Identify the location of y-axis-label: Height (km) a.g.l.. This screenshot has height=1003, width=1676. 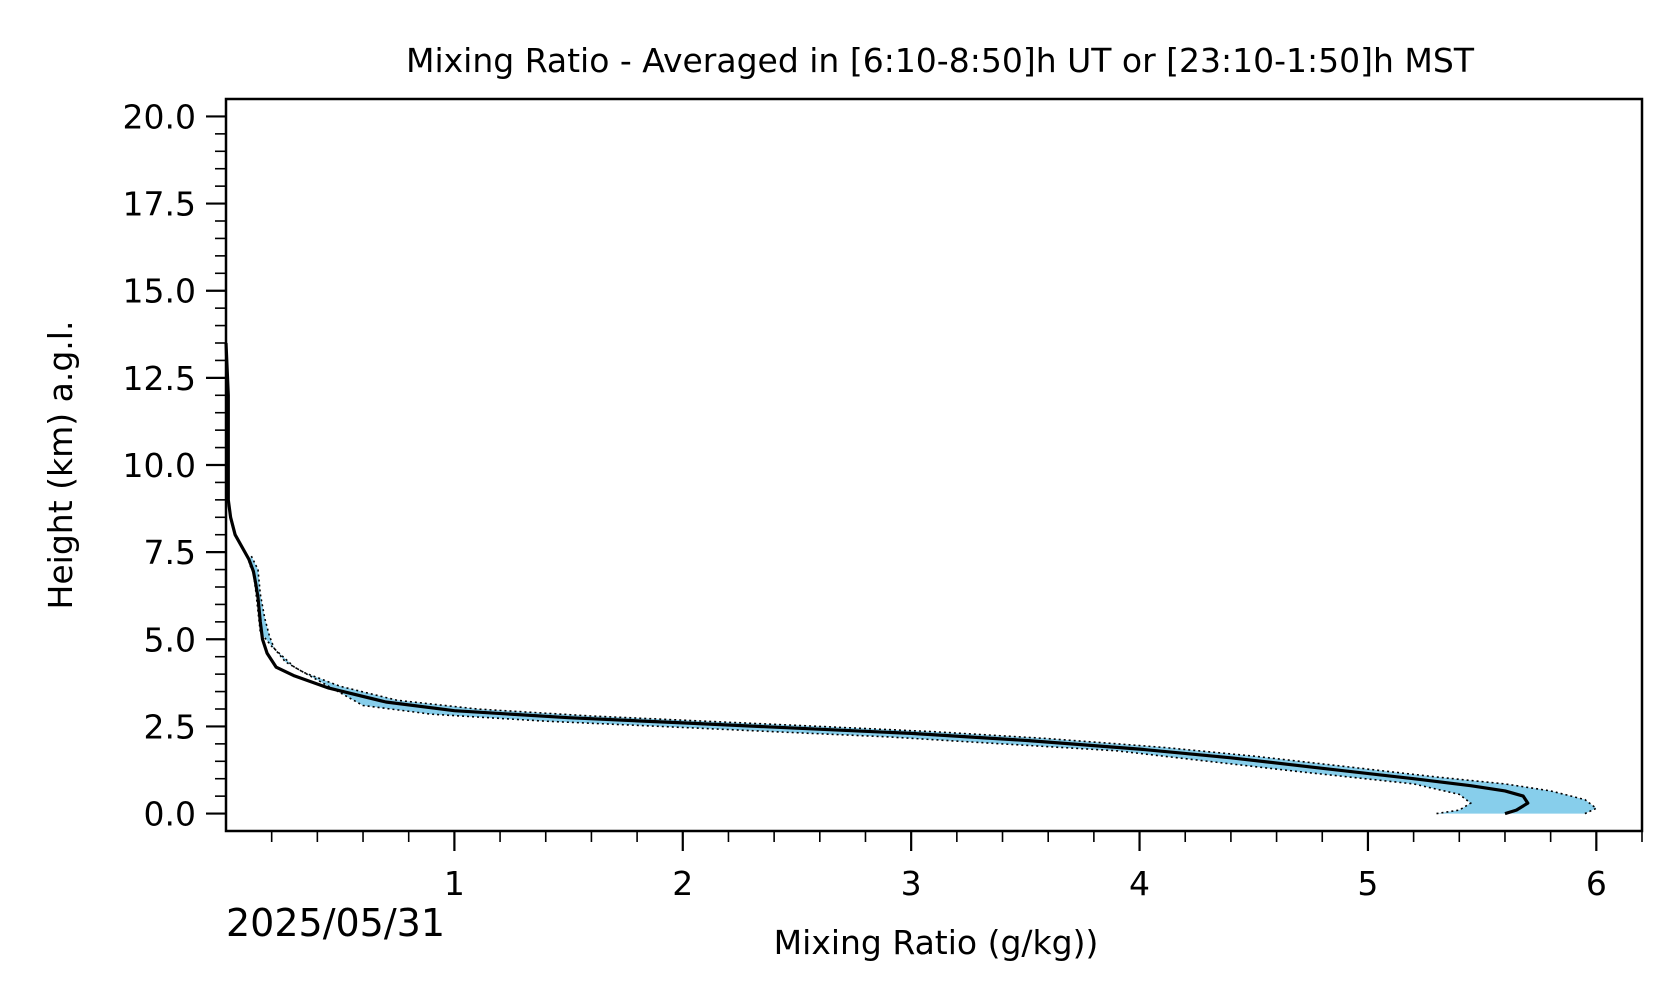
(60, 465).